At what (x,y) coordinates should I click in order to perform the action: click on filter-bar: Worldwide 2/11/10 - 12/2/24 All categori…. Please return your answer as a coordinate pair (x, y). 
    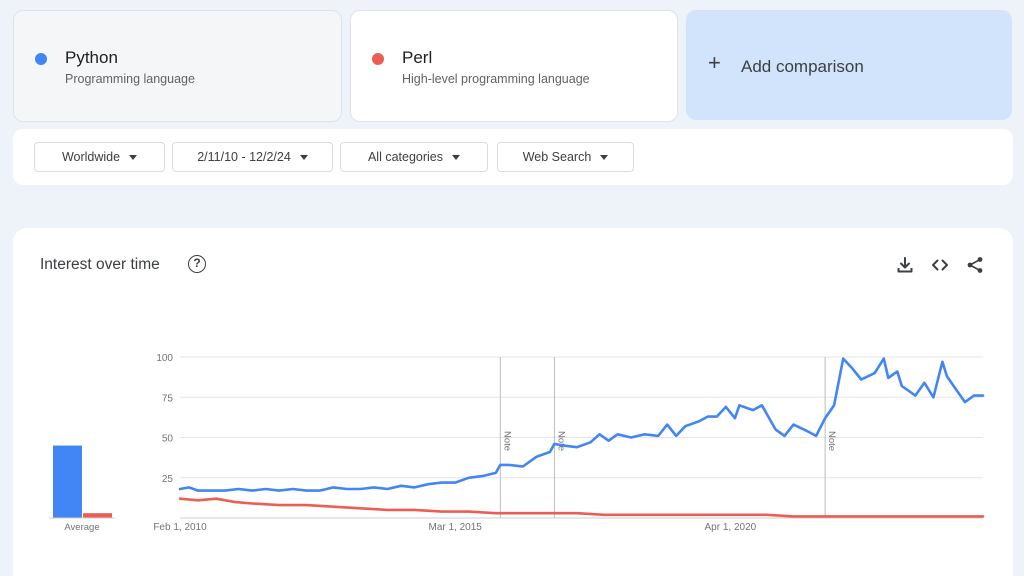
    Looking at the image, I should click on (513, 157).